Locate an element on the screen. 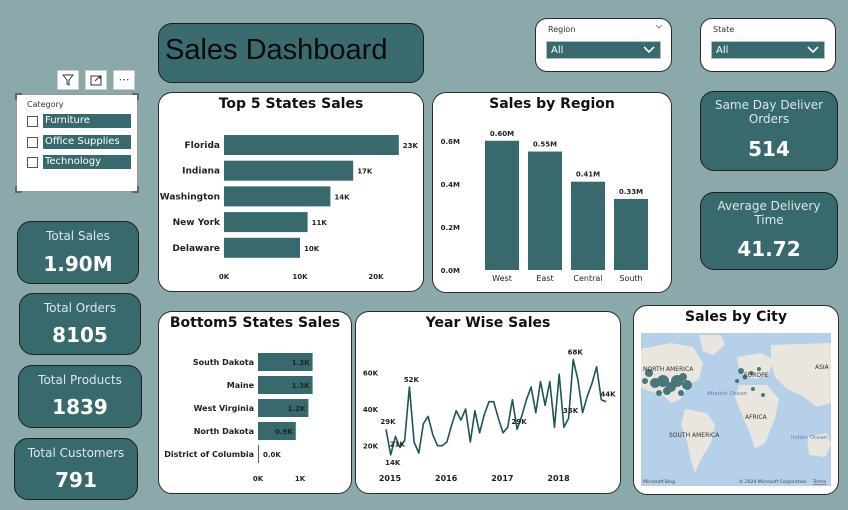  region-slicer: Region All is located at coordinates (603, 45).